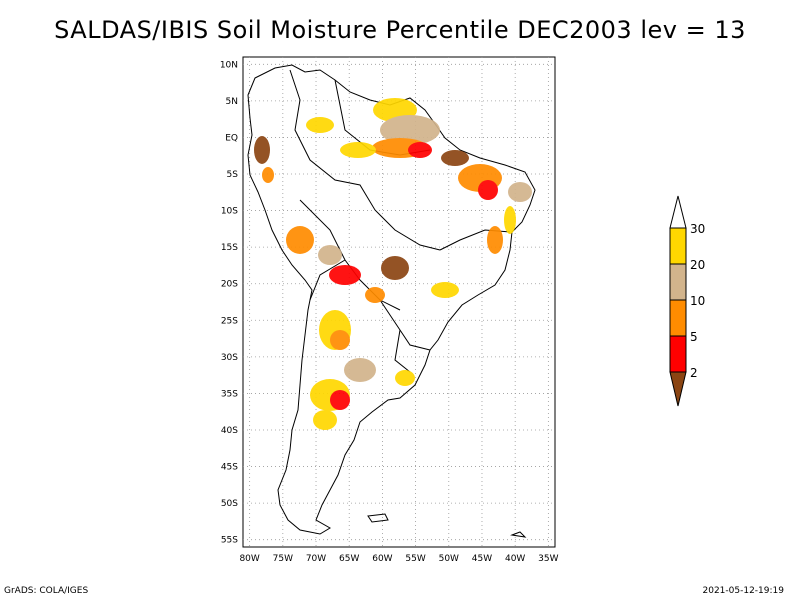  What do you see at coordinates (694, 373) in the screenshot?
I see `legend-label-2: 2` at bounding box center [694, 373].